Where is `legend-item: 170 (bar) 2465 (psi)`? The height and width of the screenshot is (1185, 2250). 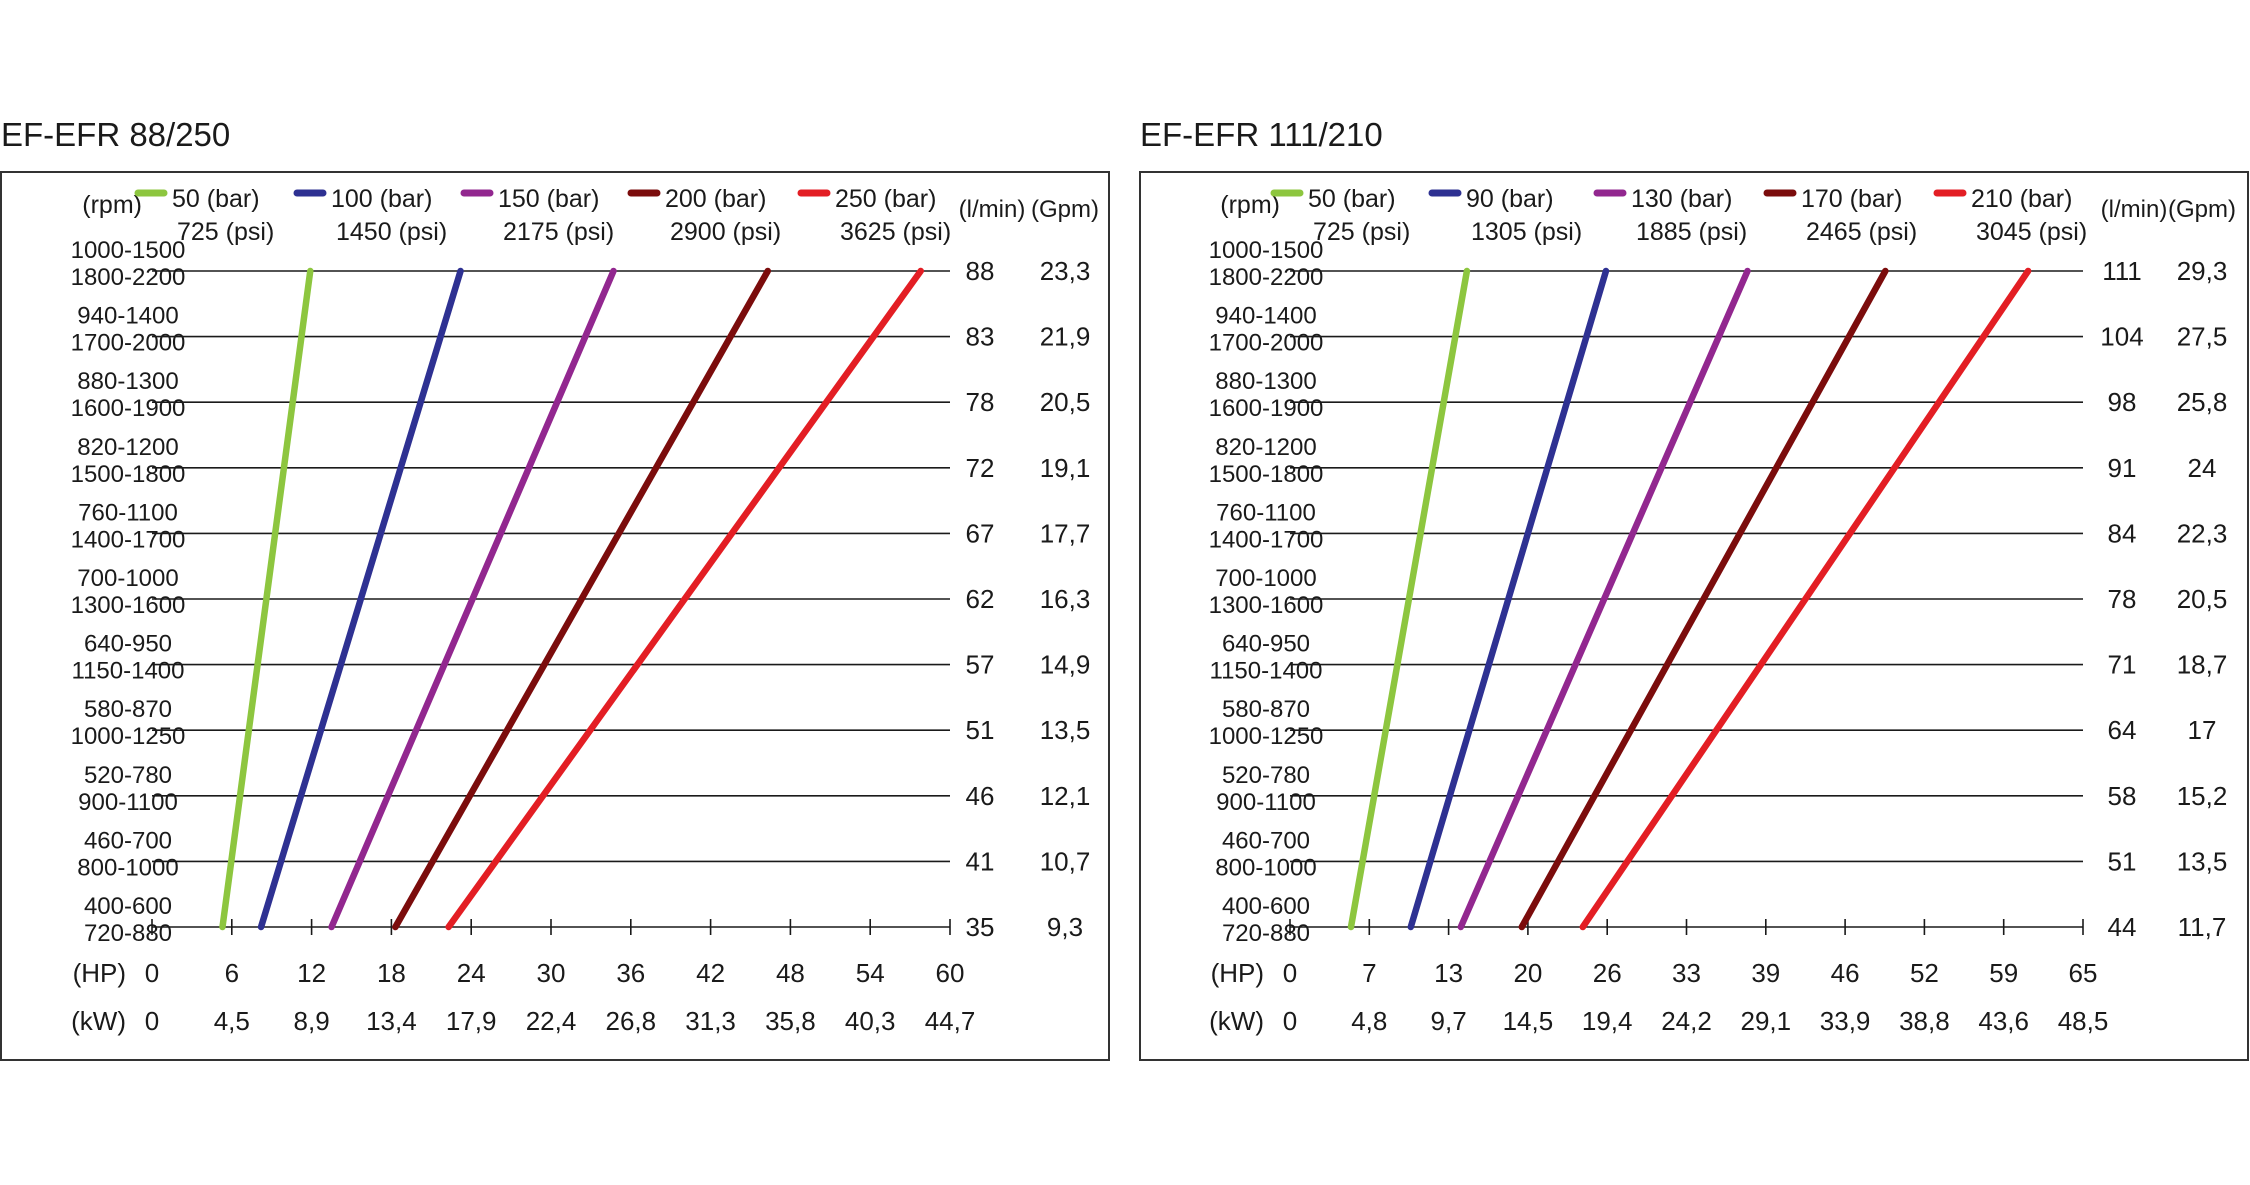
legend-item: 170 (bar) 2465 (psi) is located at coordinates (1840, 215).